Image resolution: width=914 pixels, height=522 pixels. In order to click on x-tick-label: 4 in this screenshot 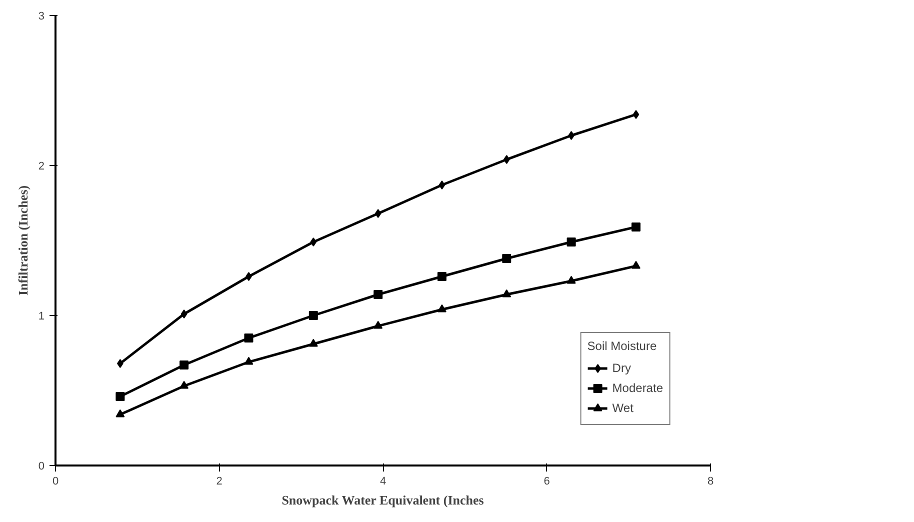, I will do `click(383, 482)`.